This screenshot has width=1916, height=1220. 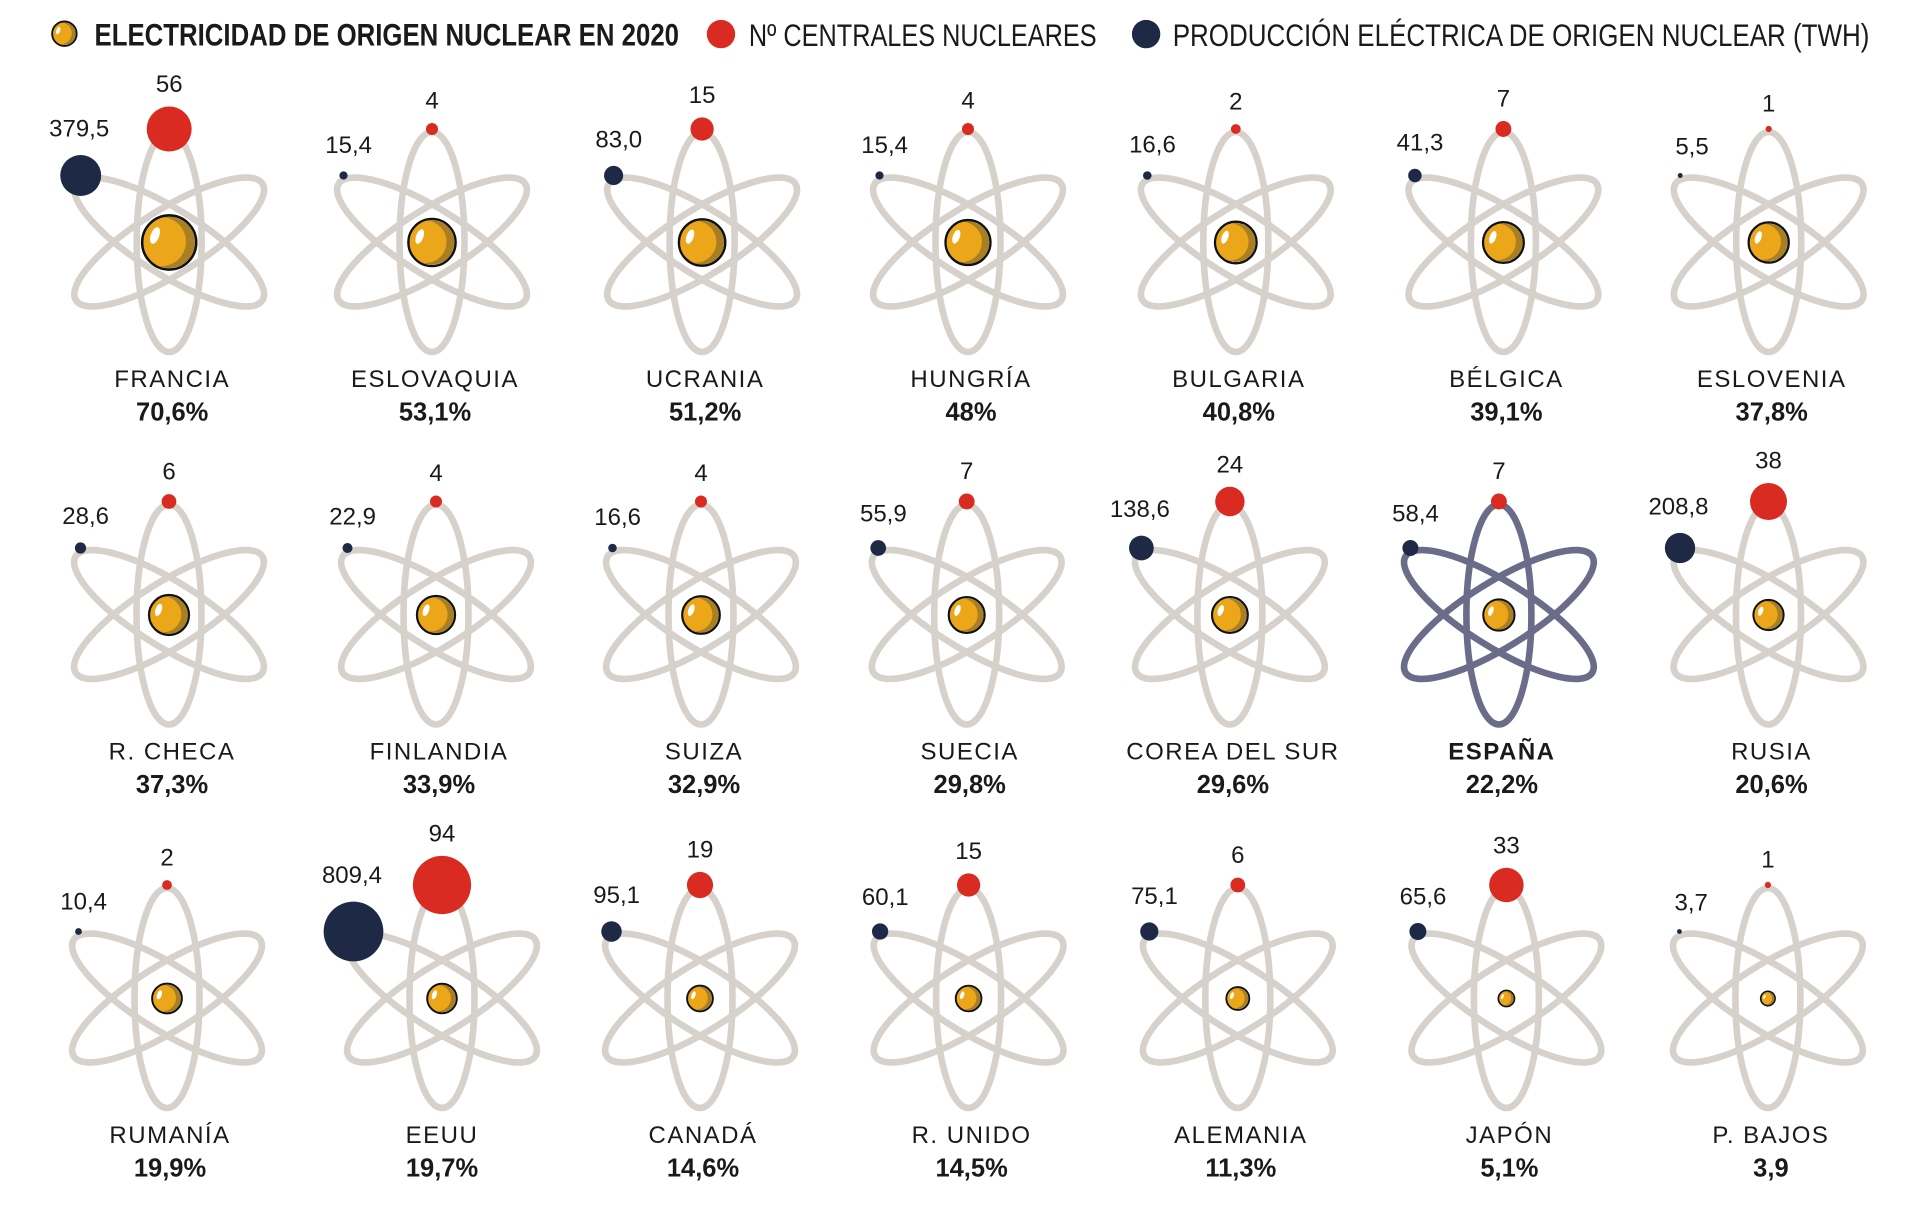 What do you see at coordinates (439, 752) in the screenshot?
I see `svg-text: FINLANDIA` at bounding box center [439, 752].